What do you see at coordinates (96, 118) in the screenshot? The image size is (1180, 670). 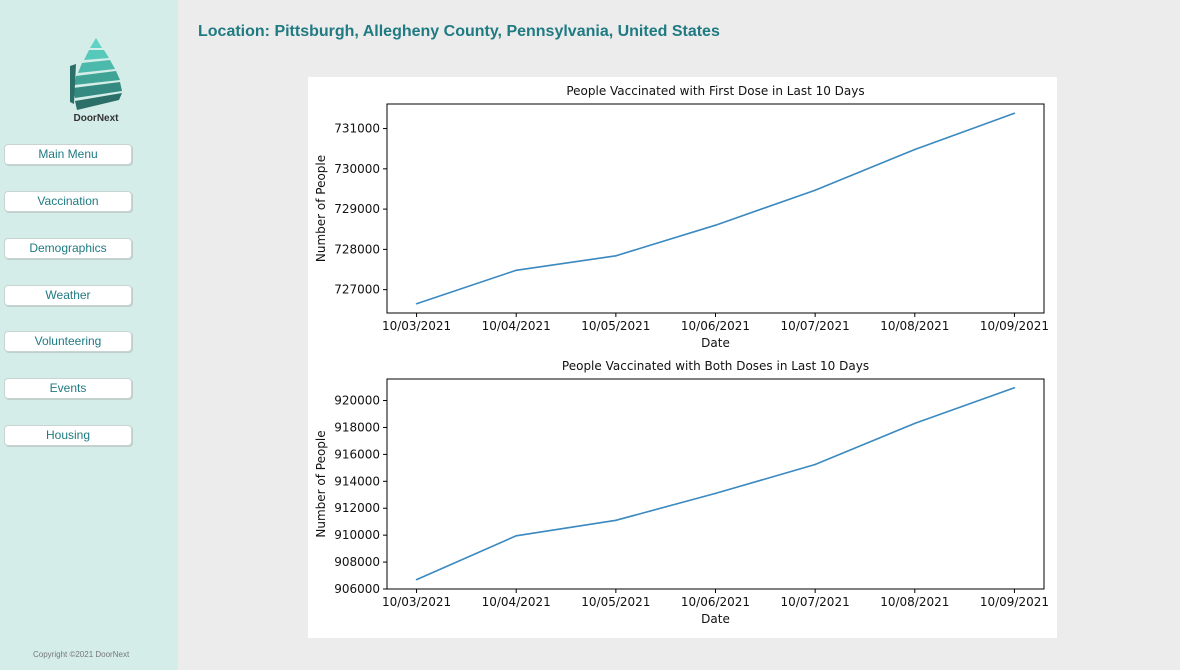 I see `logo-text: DoorNext` at bounding box center [96, 118].